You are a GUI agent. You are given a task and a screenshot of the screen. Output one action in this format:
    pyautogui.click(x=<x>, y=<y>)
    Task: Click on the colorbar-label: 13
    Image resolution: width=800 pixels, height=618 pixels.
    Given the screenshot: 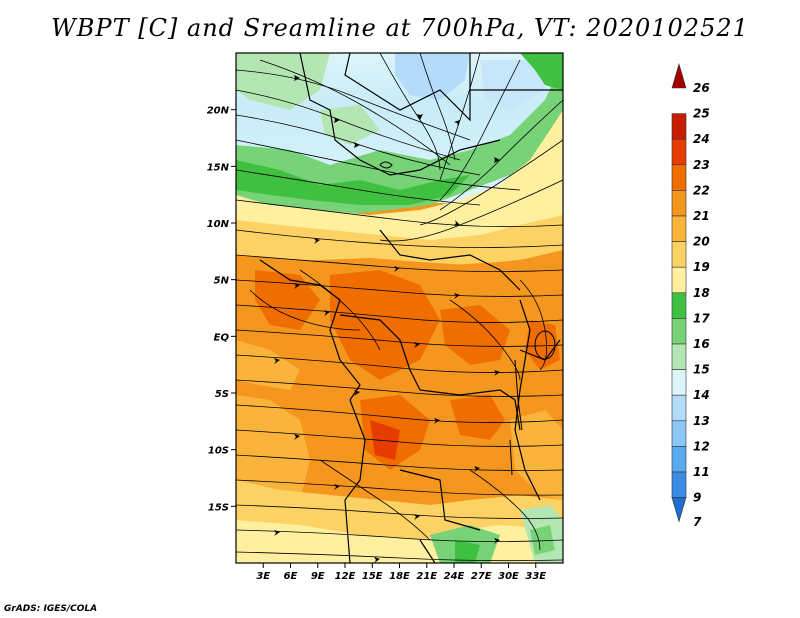 What is the action you would take?
    pyautogui.click(x=701, y=421)
    